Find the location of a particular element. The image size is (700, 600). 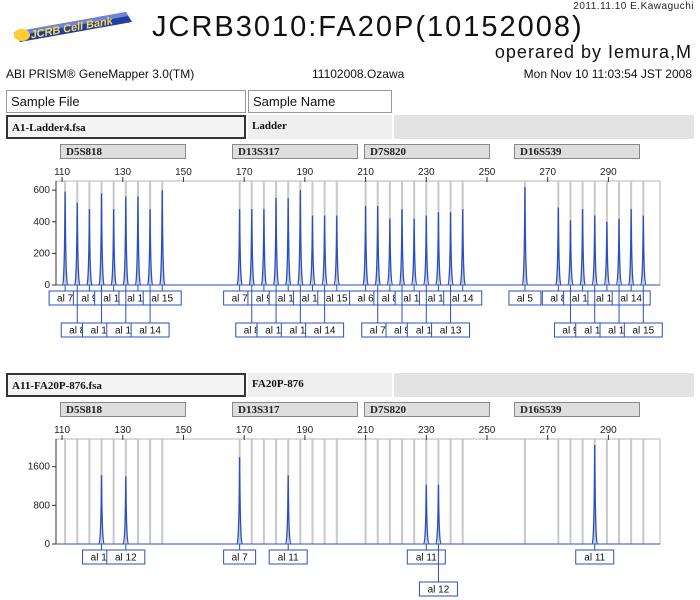

y-tick-label: 600 is located at coordinates (41, 190).